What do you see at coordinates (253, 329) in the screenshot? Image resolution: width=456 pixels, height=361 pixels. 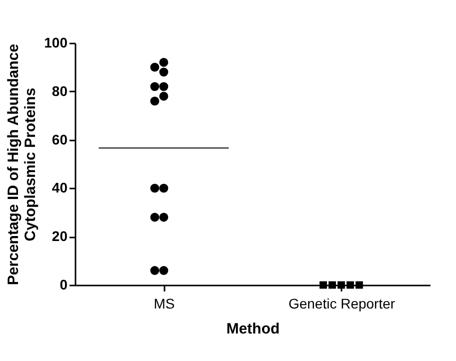 I see `x-axis-title: Method` at bounding box center [253, 329].